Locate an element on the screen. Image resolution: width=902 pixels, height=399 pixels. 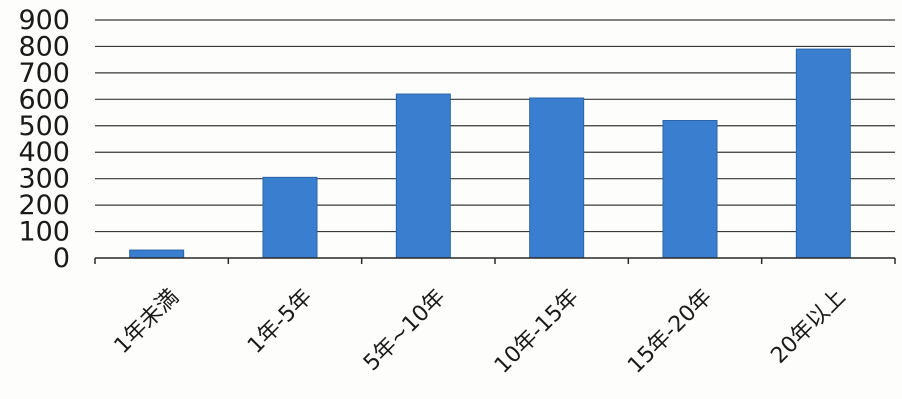
x-tick-label: 10年-15年 is located at coordinates (537, 332).